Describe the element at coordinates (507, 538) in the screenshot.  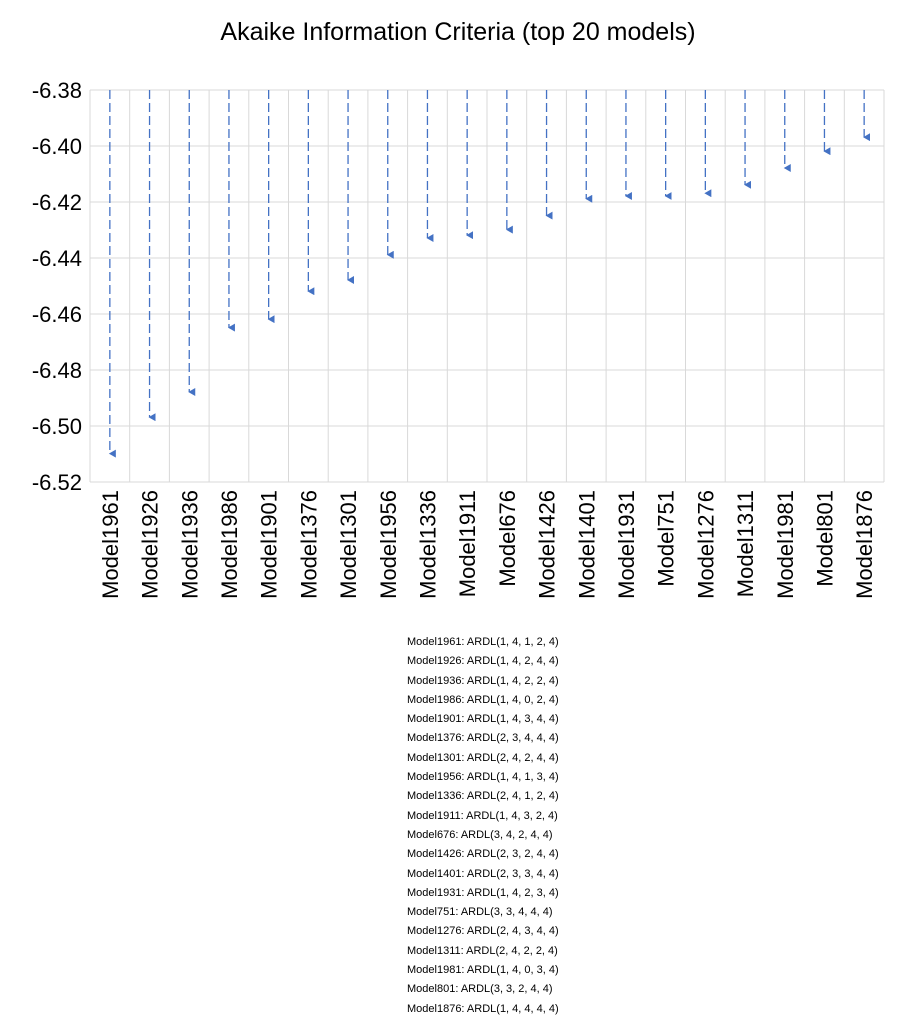
I see `x-tick-label: Model676` at that location.